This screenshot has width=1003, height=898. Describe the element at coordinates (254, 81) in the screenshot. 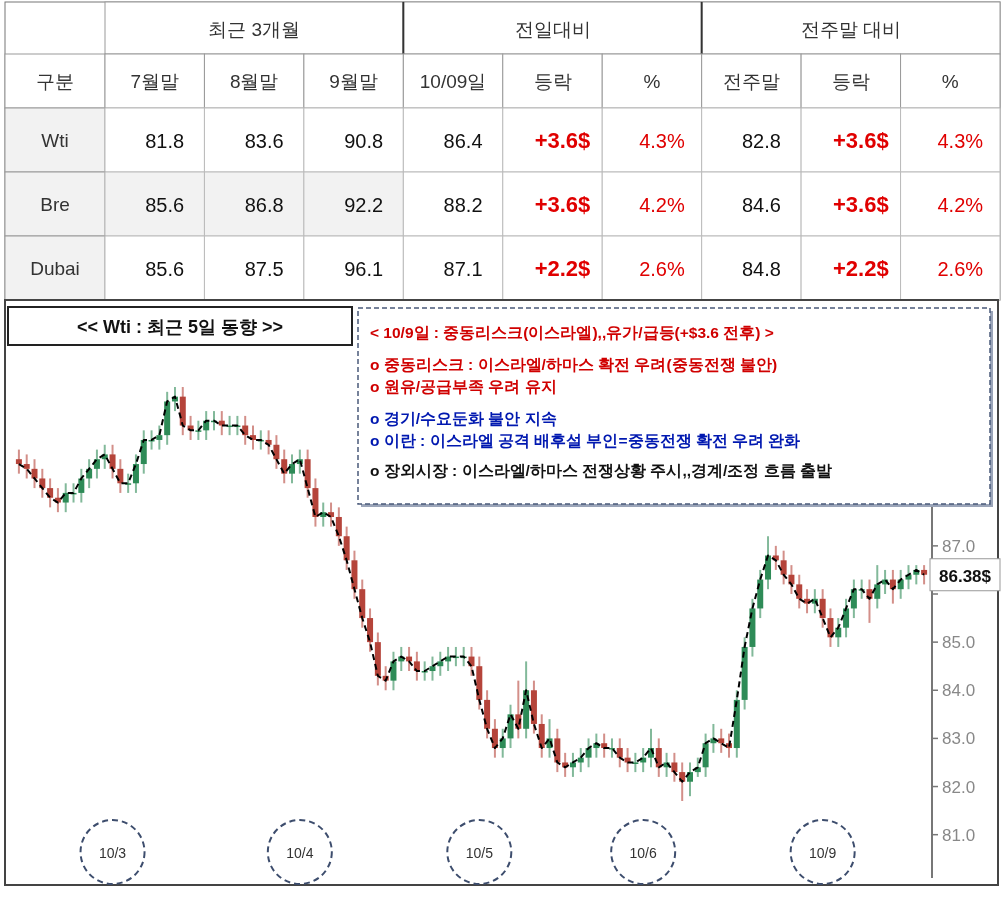

I see `category-label: 8월말` at that location.